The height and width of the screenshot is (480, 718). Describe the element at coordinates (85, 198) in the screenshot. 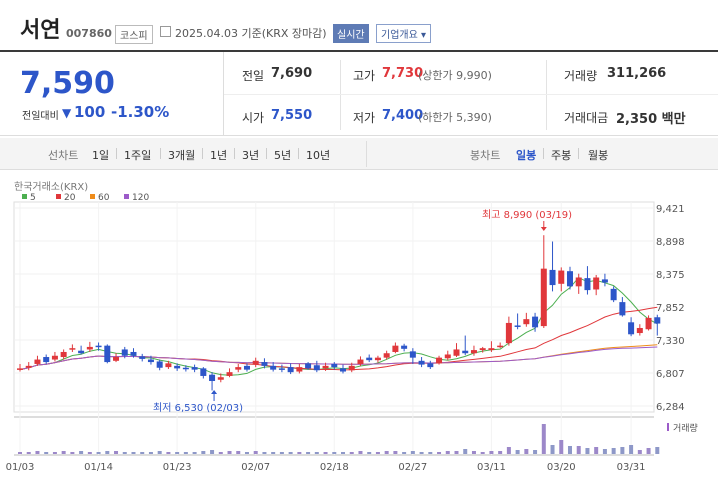

I see `chart-legend: 5 20 60 120` at that location.